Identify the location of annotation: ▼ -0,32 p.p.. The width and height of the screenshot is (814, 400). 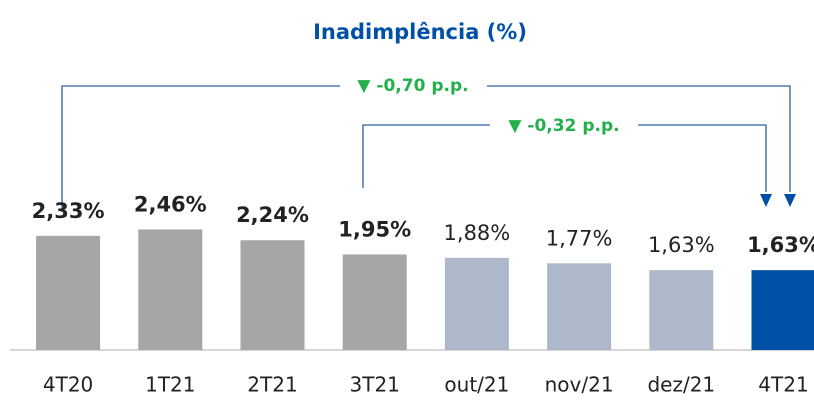
(563, 126).